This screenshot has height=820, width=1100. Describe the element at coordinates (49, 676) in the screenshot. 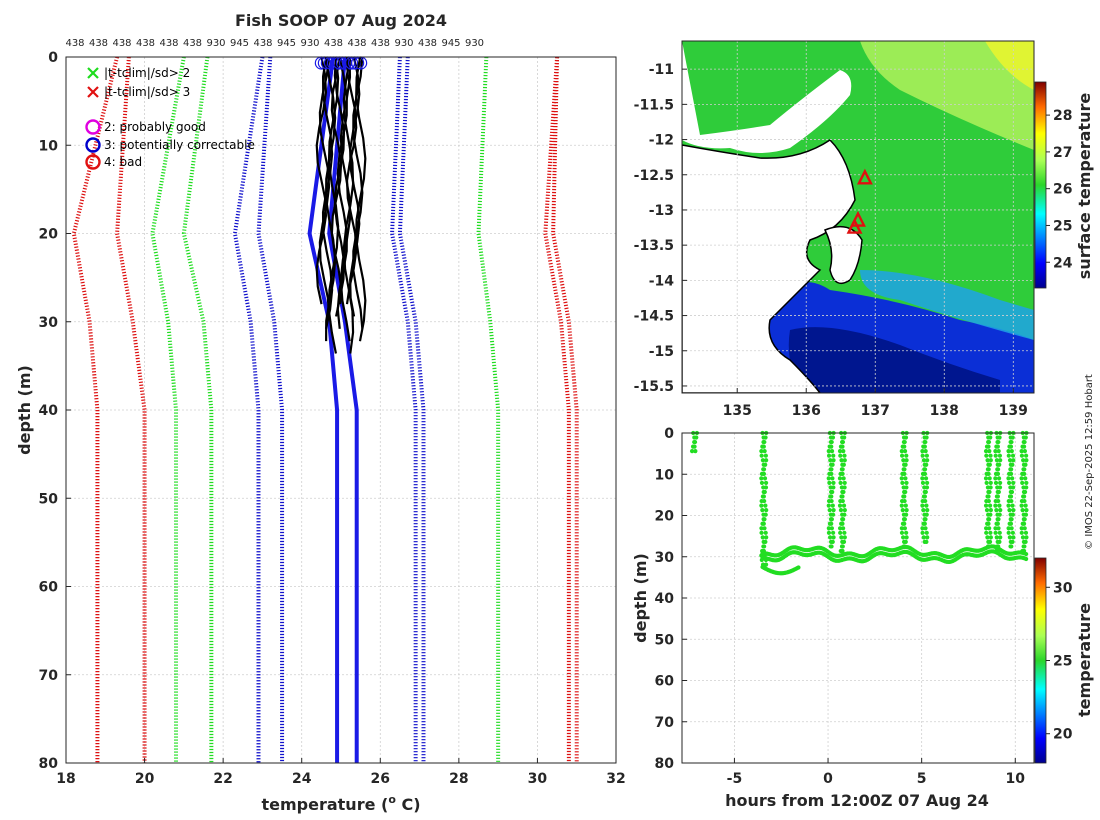

I see `y-tick-label: 70` at that location.